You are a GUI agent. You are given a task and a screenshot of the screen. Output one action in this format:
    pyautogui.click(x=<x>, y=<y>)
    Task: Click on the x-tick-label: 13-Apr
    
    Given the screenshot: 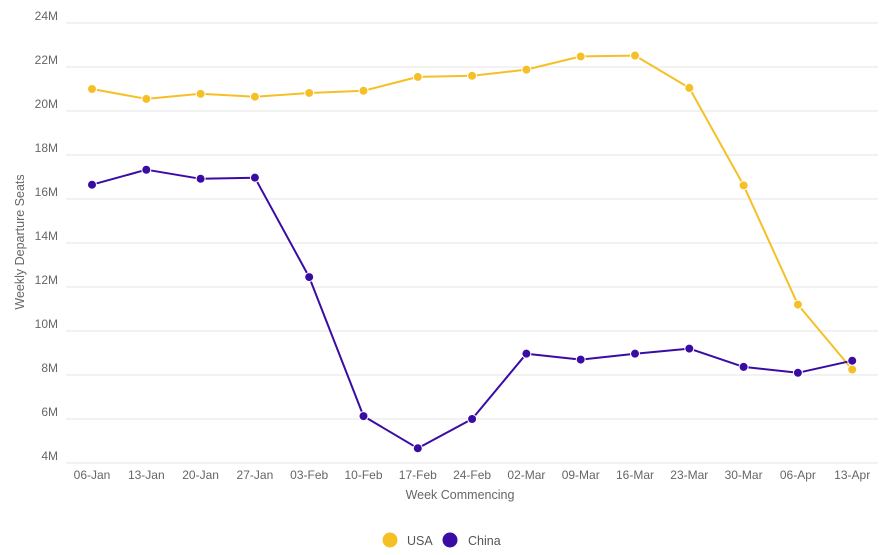 What is the action you would take?
    pyautogui.click(x=852, y=475)
    